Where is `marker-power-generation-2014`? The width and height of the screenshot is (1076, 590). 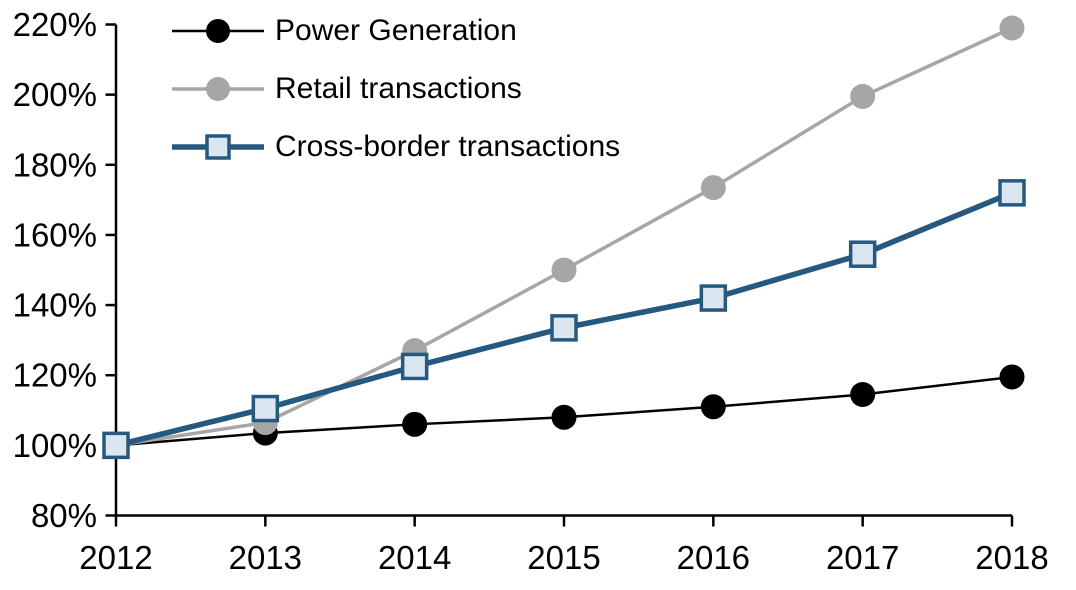 marker-power-generation-2014 is located at coordinates (415, 424).